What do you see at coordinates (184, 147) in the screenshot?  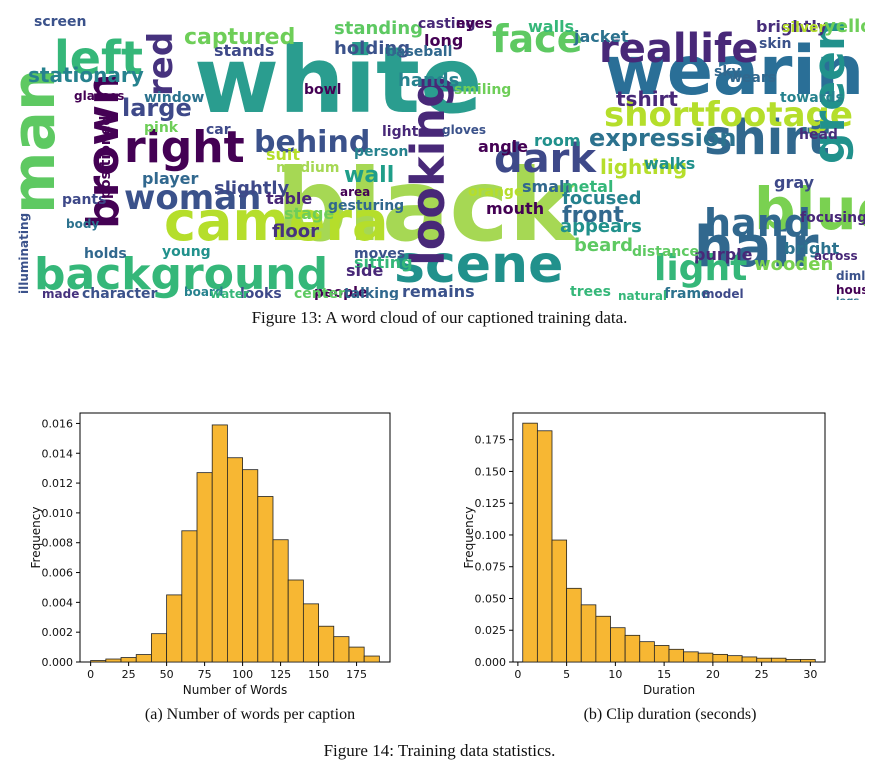 I see `word-cloud-word: right` at bounding box center [184, 147].